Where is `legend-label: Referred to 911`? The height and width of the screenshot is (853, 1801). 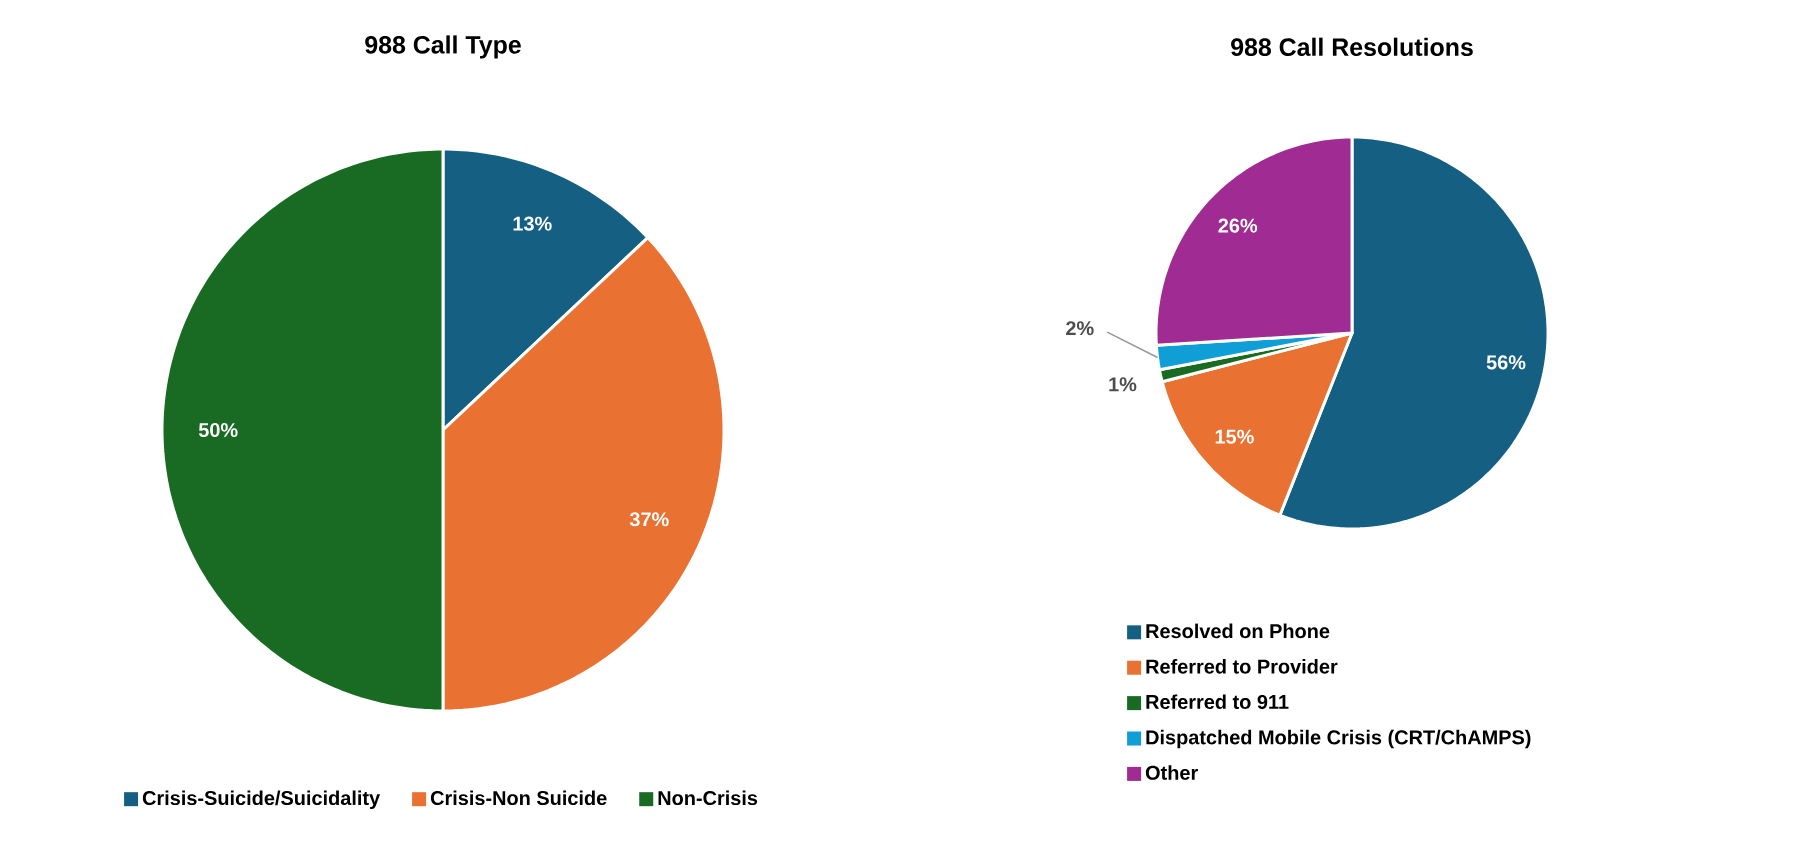
legend-label: Referred to 911 is located at coordinates (1217, 702).